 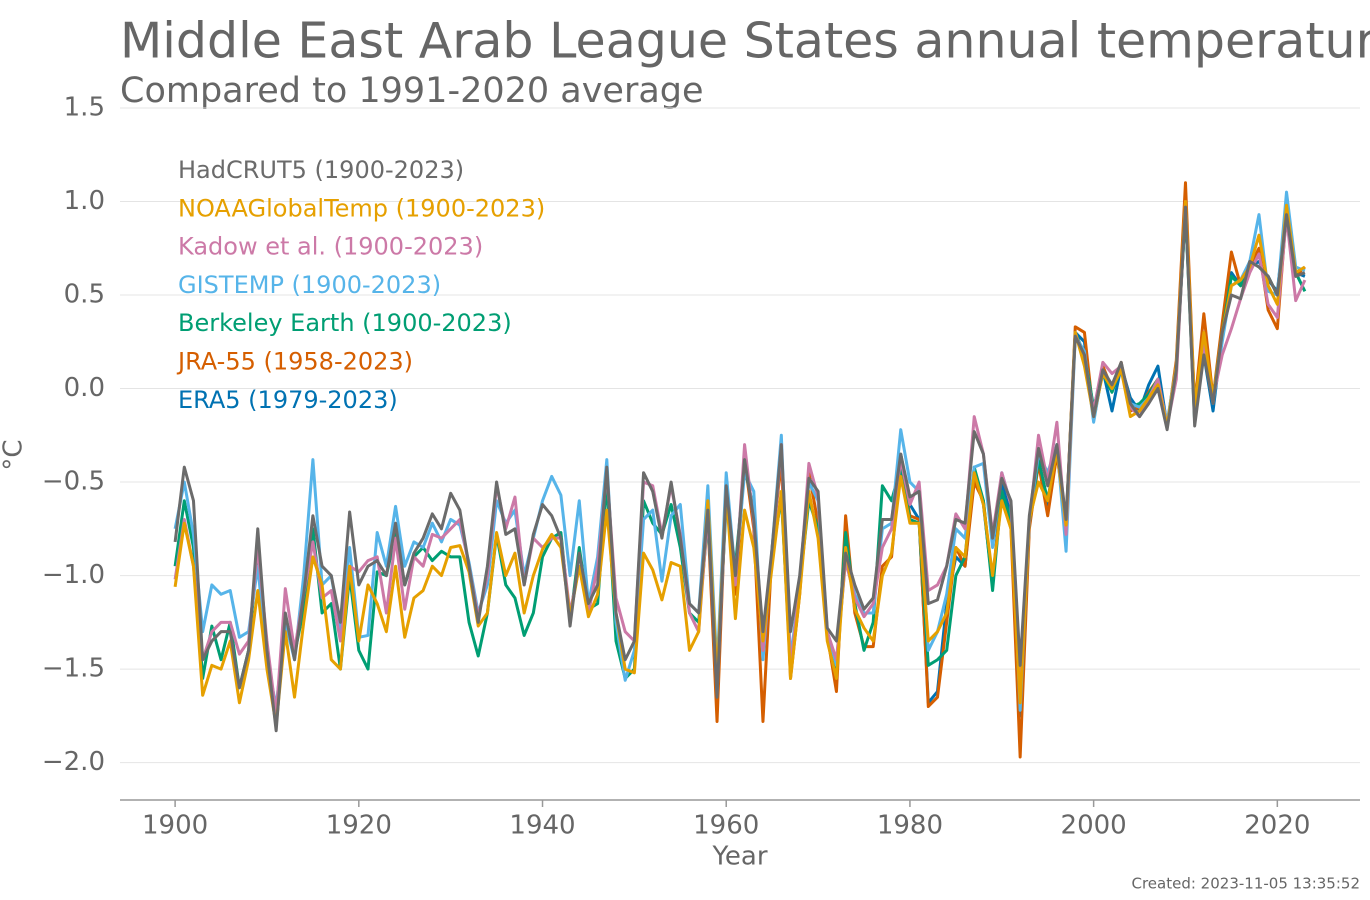 I want to click on x-tick-label: 1920, so click(x=359, y=826).